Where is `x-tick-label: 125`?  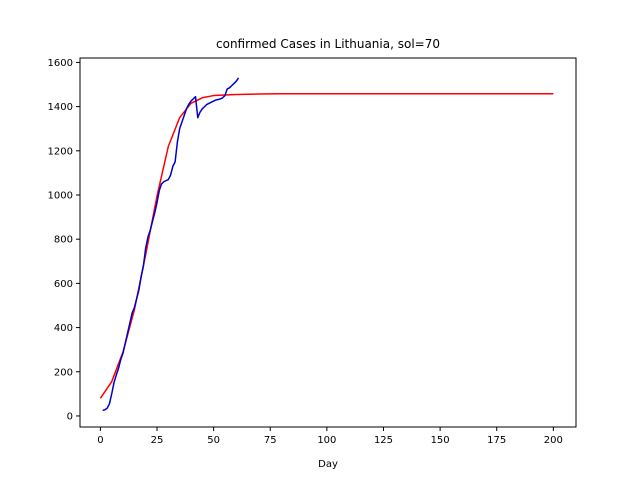 x-tick-label: 125 is located at coordinates (383, 440).